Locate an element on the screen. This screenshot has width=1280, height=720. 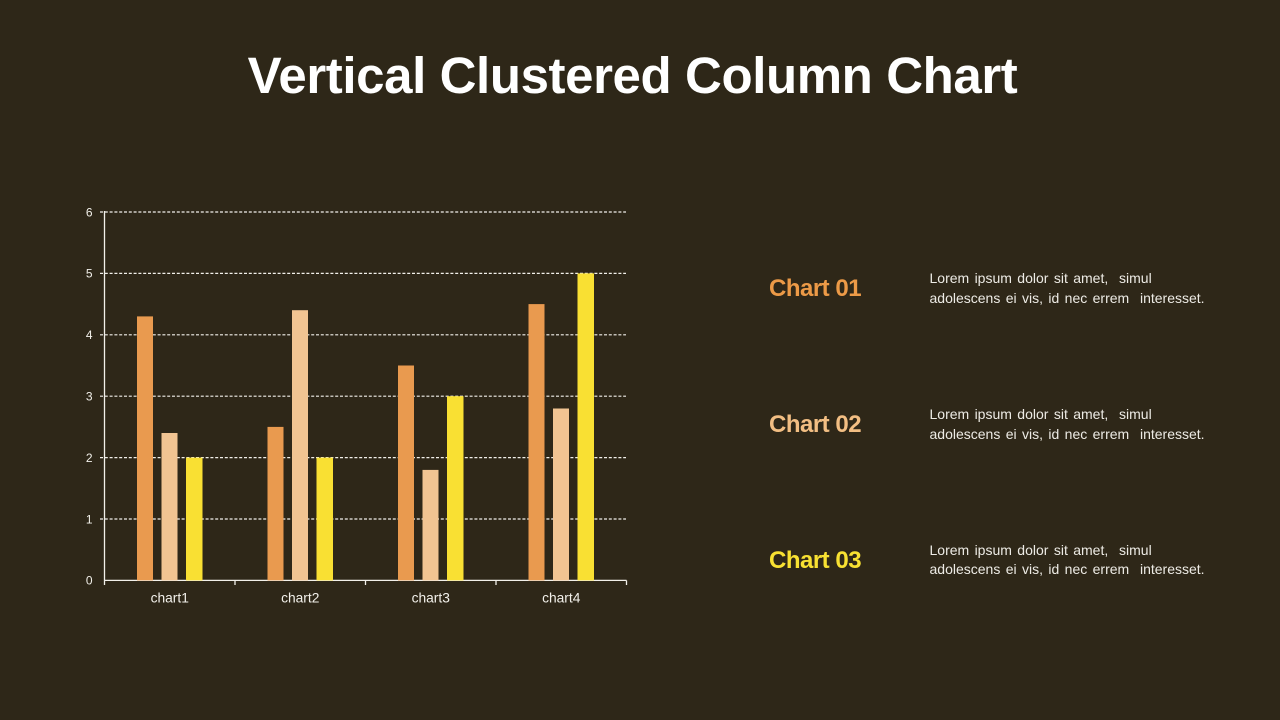
svg-text: chart2 is located at coordinates (300, 598).